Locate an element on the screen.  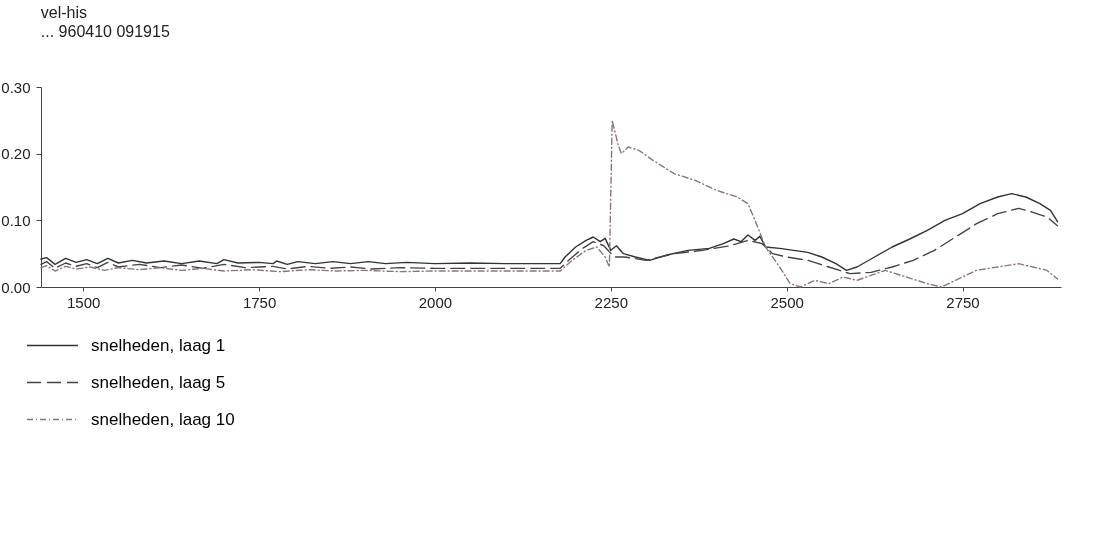
x-tick-label: 1500 is located at coordinates (84, 302).